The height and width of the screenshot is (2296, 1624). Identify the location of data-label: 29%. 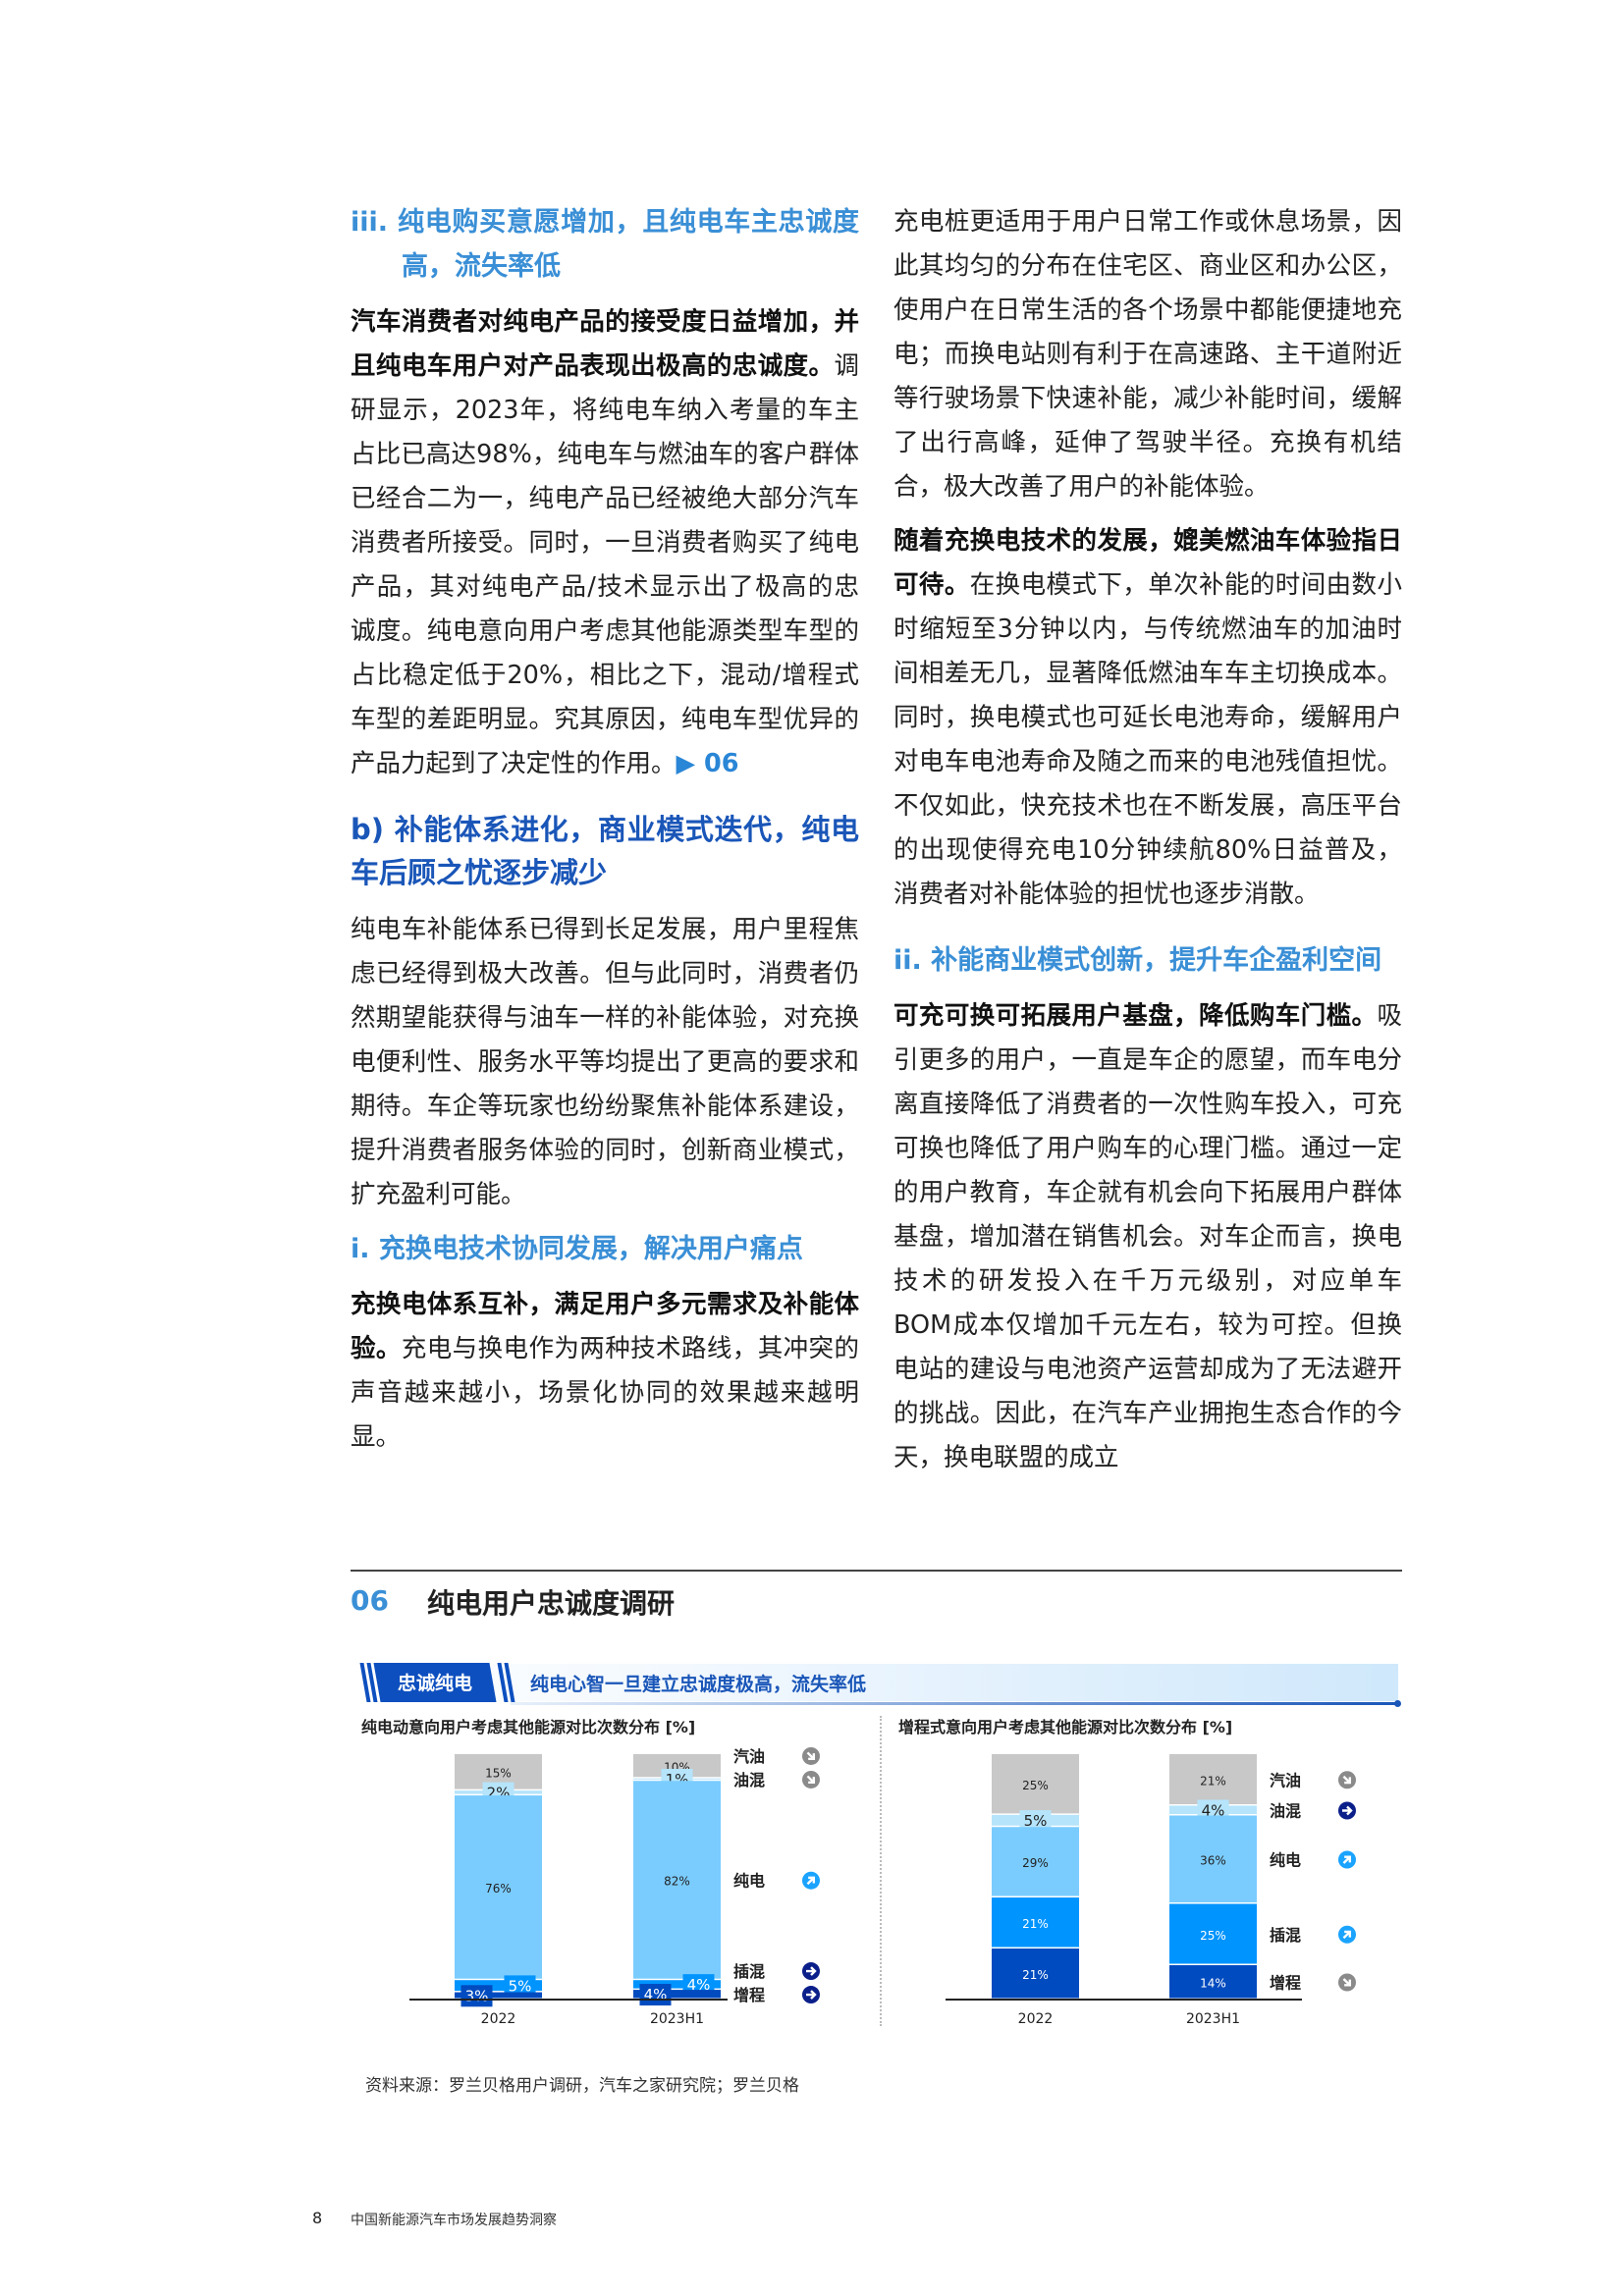
(1035, 1863).